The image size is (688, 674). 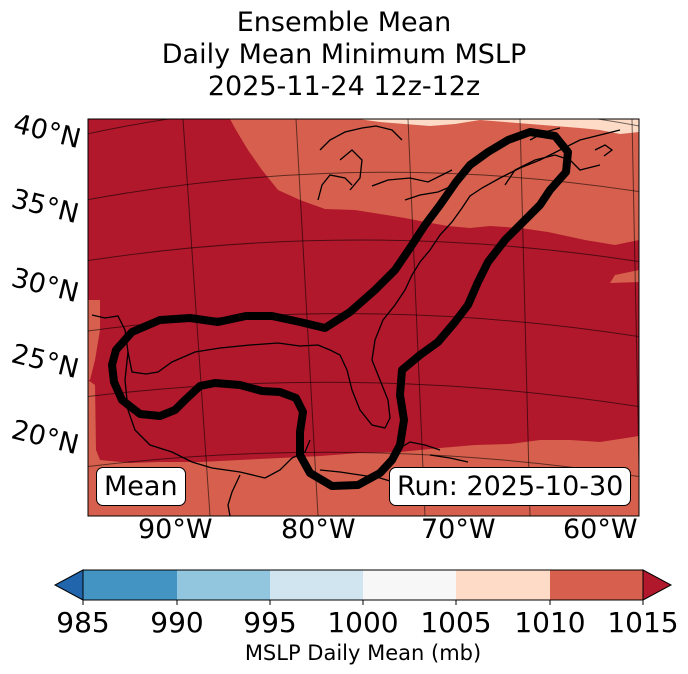 I want to click on mslp-region-1005-1010-west, so click(x=94, y=340).